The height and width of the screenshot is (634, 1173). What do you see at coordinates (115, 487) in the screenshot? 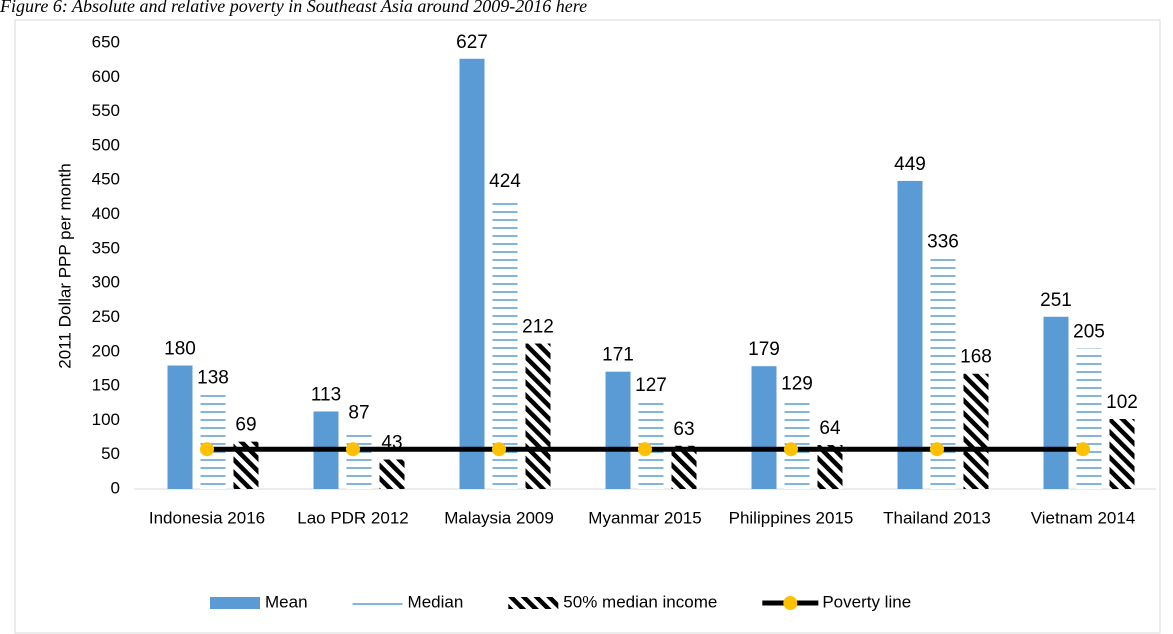
I see `y-tick-label: 0` at bounding box center [115, 487].